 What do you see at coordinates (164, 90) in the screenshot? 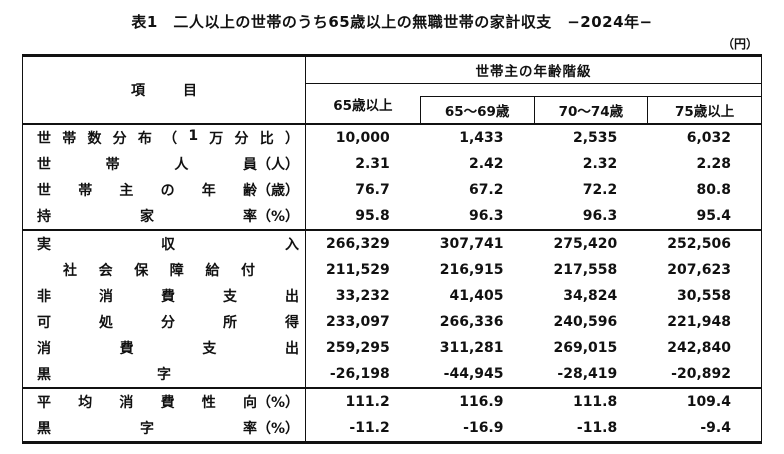
I see `item-column-header: 項 目` at bounding box center [164, 90].